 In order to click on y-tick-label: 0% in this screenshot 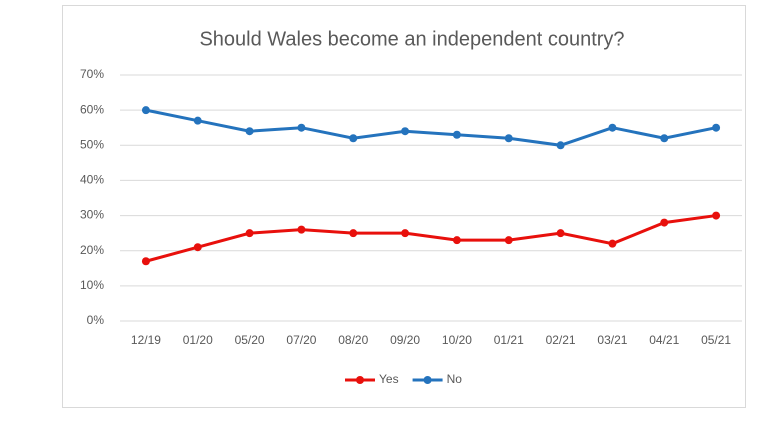, I will do `click(96, 320)`.